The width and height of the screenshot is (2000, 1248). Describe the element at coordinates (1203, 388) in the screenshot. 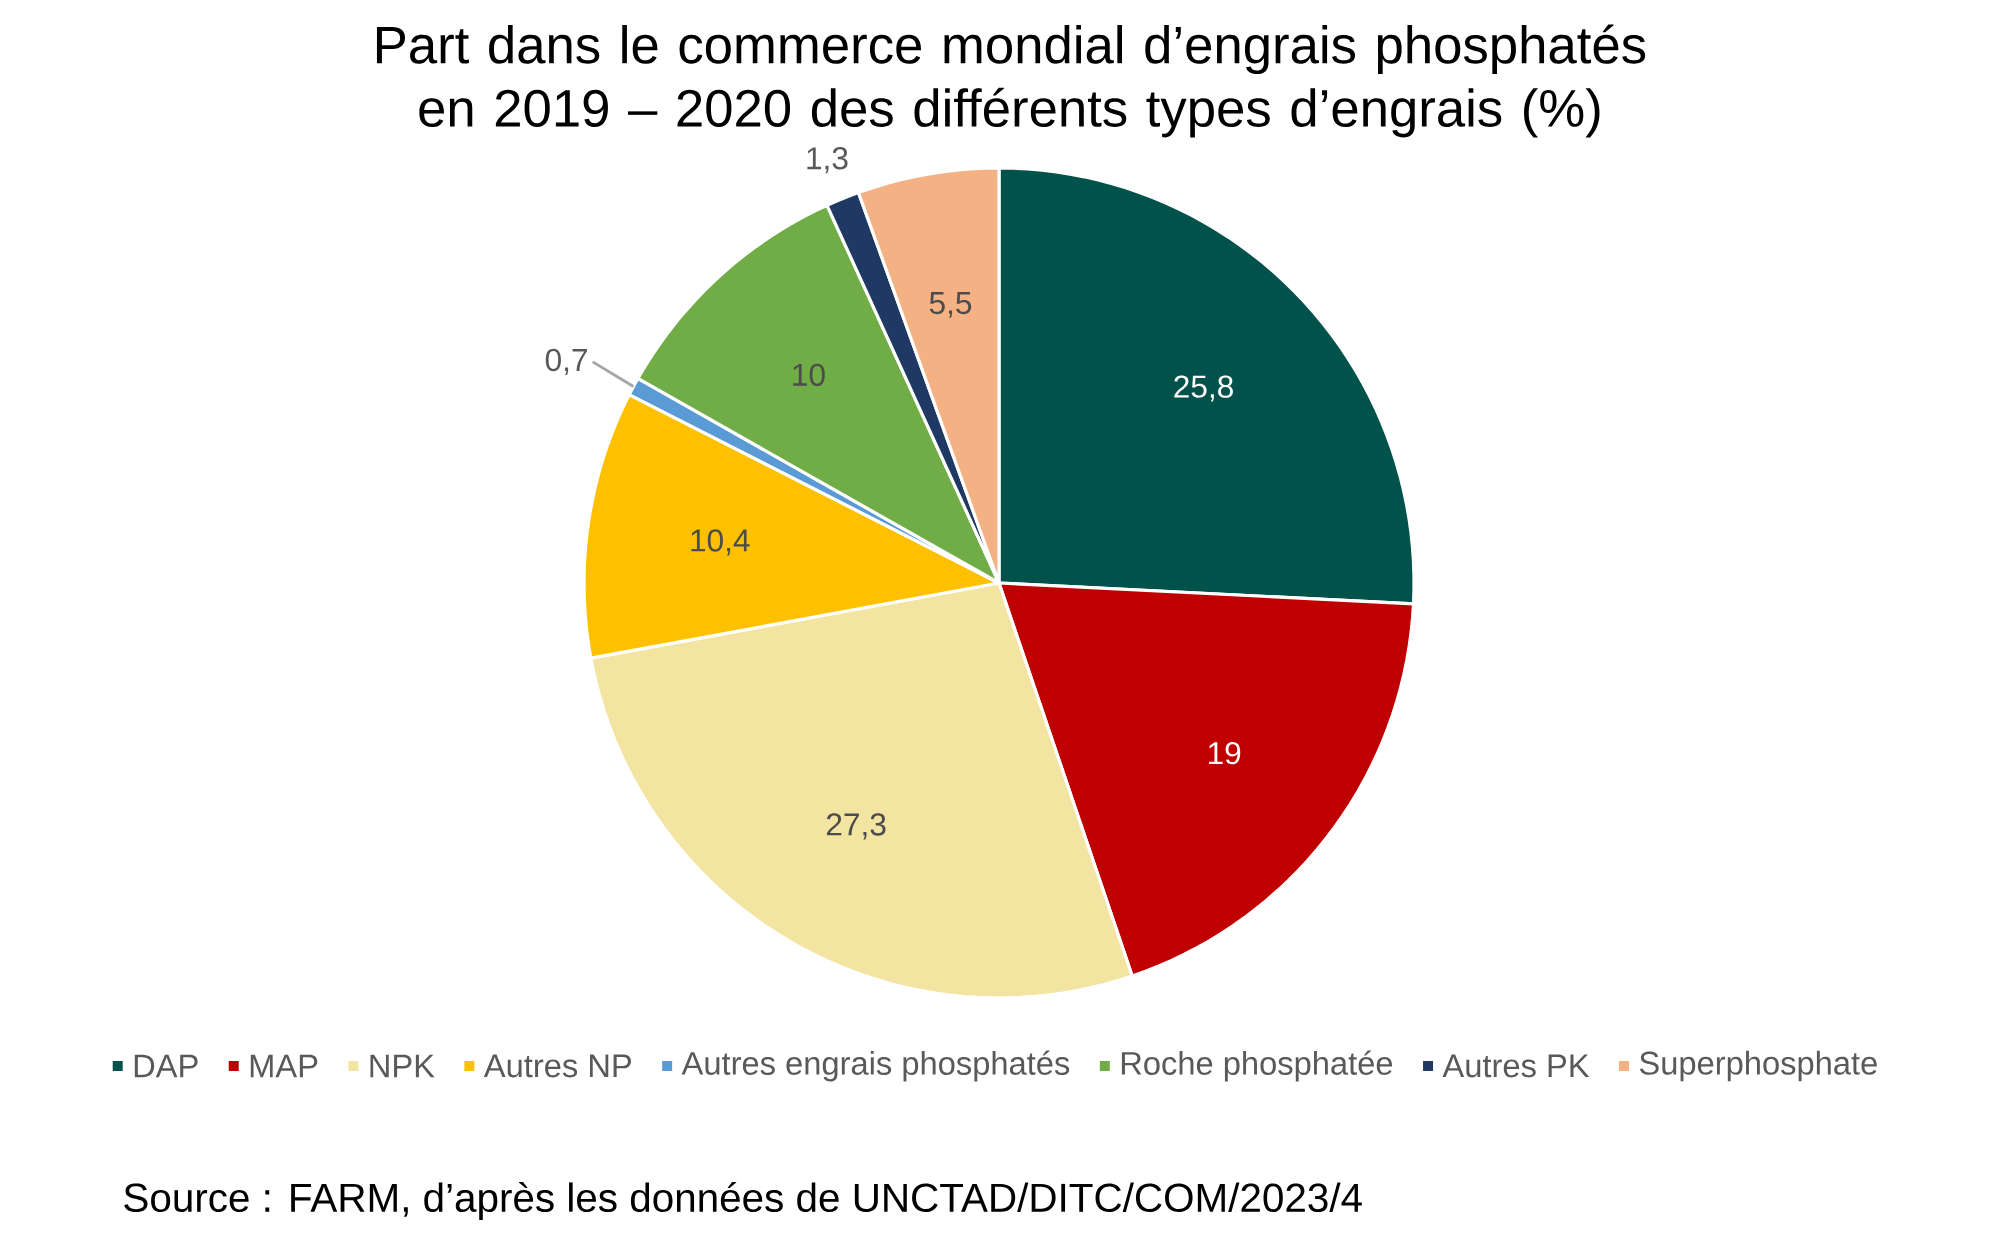

I see `data-label: 25,8` at that location.